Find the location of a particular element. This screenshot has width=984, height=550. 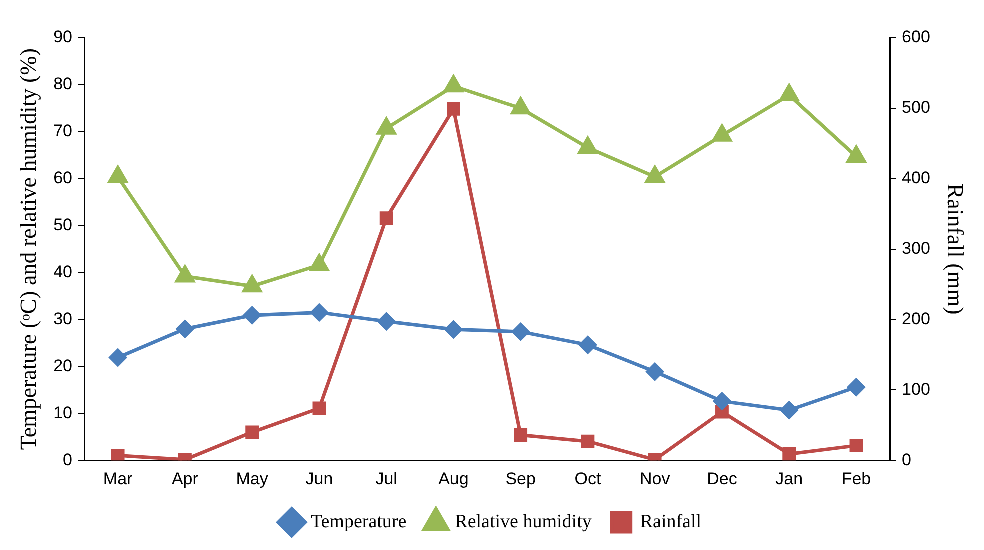

x-tick-label: Apr is located at coordinates (185, 478).